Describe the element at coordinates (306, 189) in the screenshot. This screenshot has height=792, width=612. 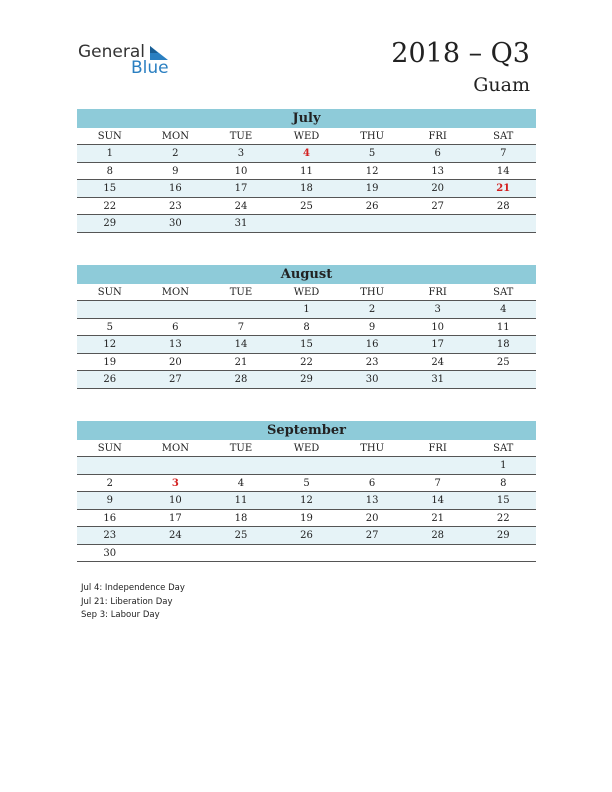
I see `week-row: 15 16 17 18 19 20 21` at that location.